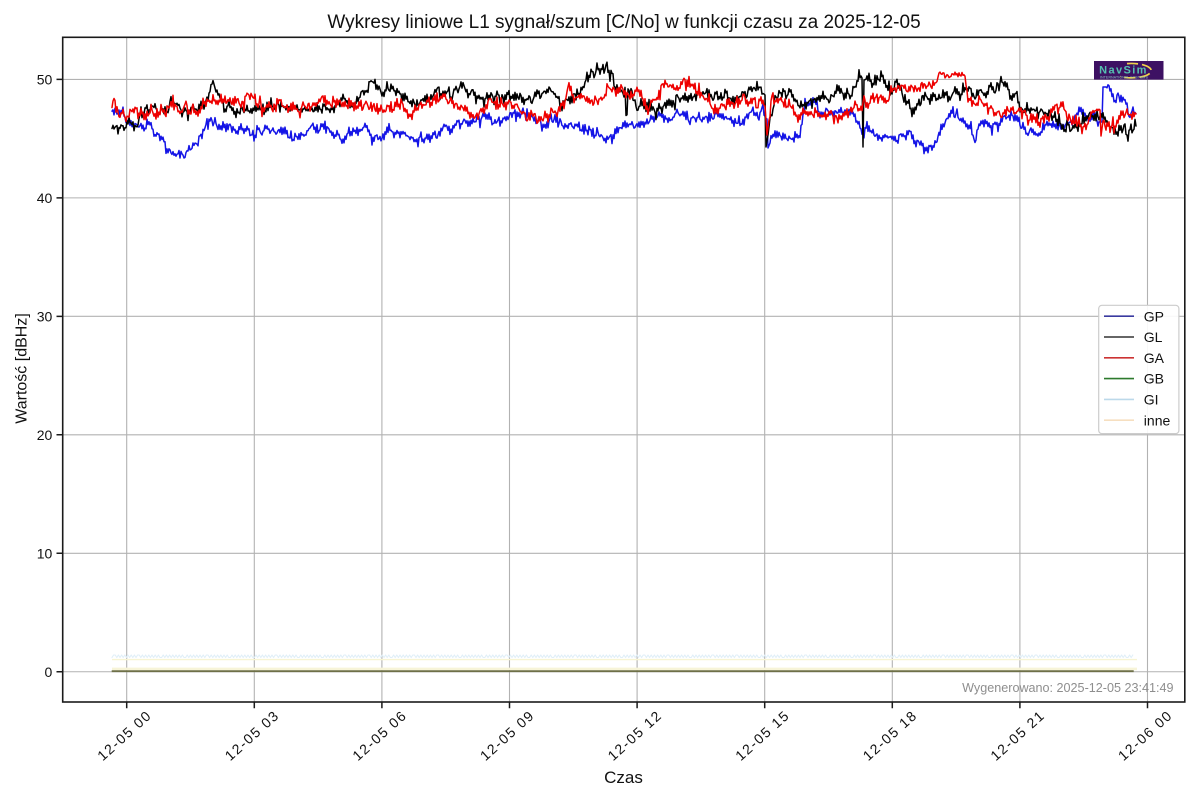 The height and width of the screenshot is (800, 1200). Describe the element at coordinates (1123, 71) in the screenshot. I see `svg-text: NavSim` at that location.